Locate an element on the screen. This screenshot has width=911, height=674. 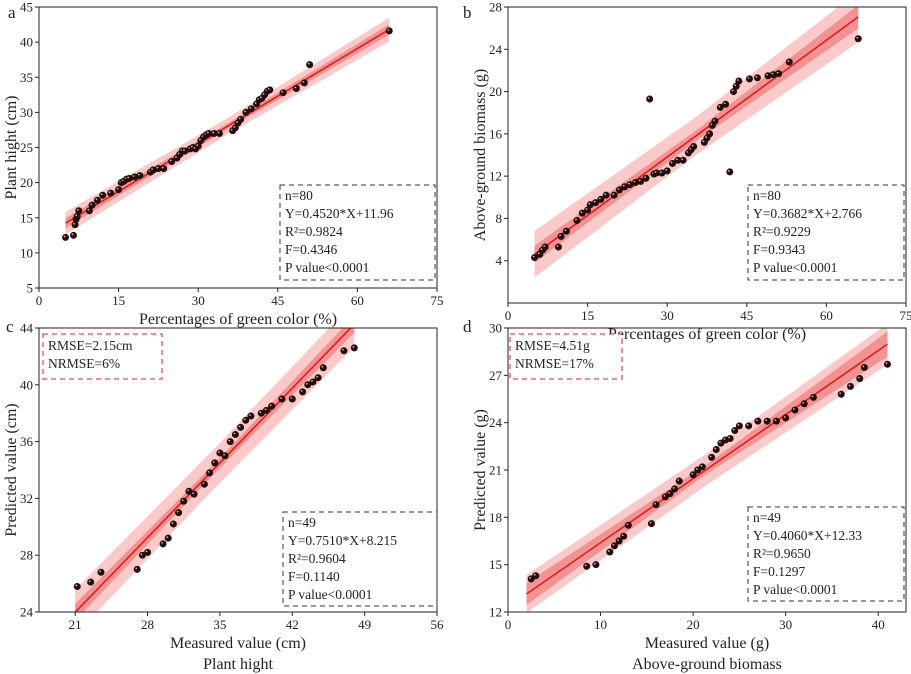
stats-line: R²=0.9229 is located at coordinates (782, 231).